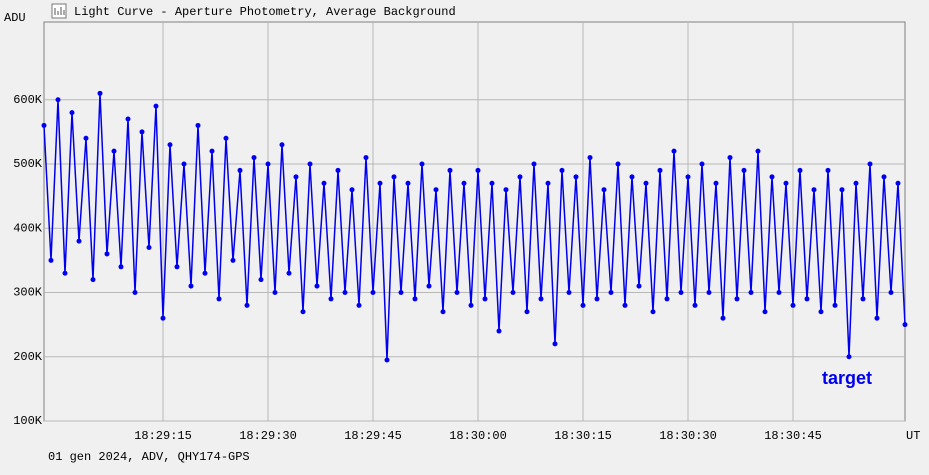 The image size is (929, 475). What do you see at coordinates (28, 164) in the screenshot?
I see `y-tick-label: 500K` at bounding box center [28, 164].